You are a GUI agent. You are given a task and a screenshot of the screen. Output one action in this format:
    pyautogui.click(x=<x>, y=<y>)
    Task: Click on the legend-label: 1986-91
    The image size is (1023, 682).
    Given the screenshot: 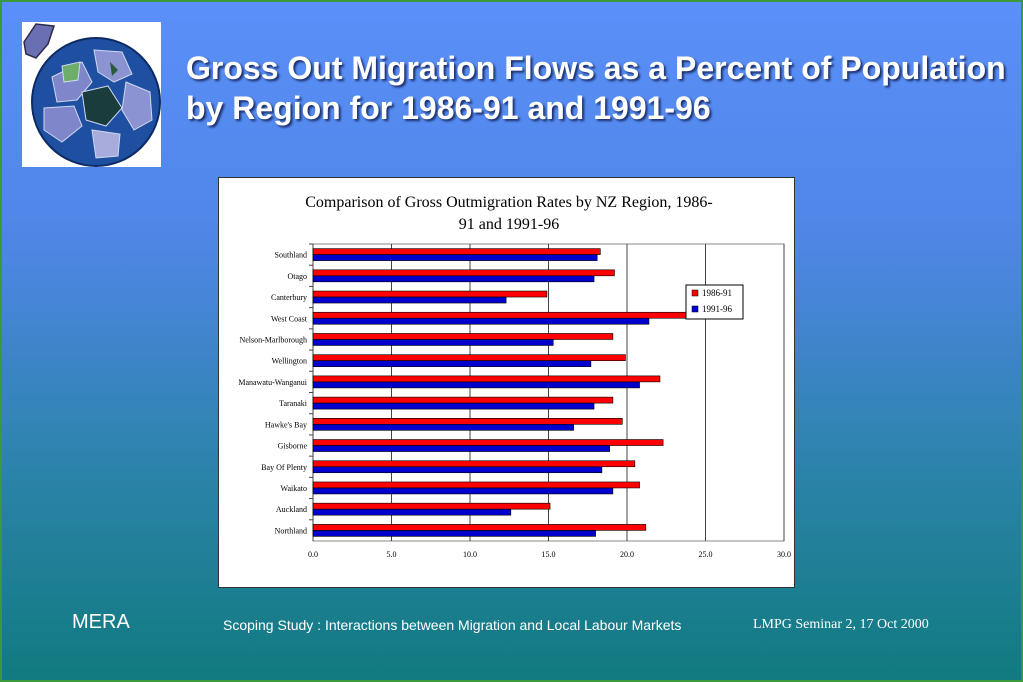 What is the action you would take?
    pyautogui.click(x=717, y=293)
    